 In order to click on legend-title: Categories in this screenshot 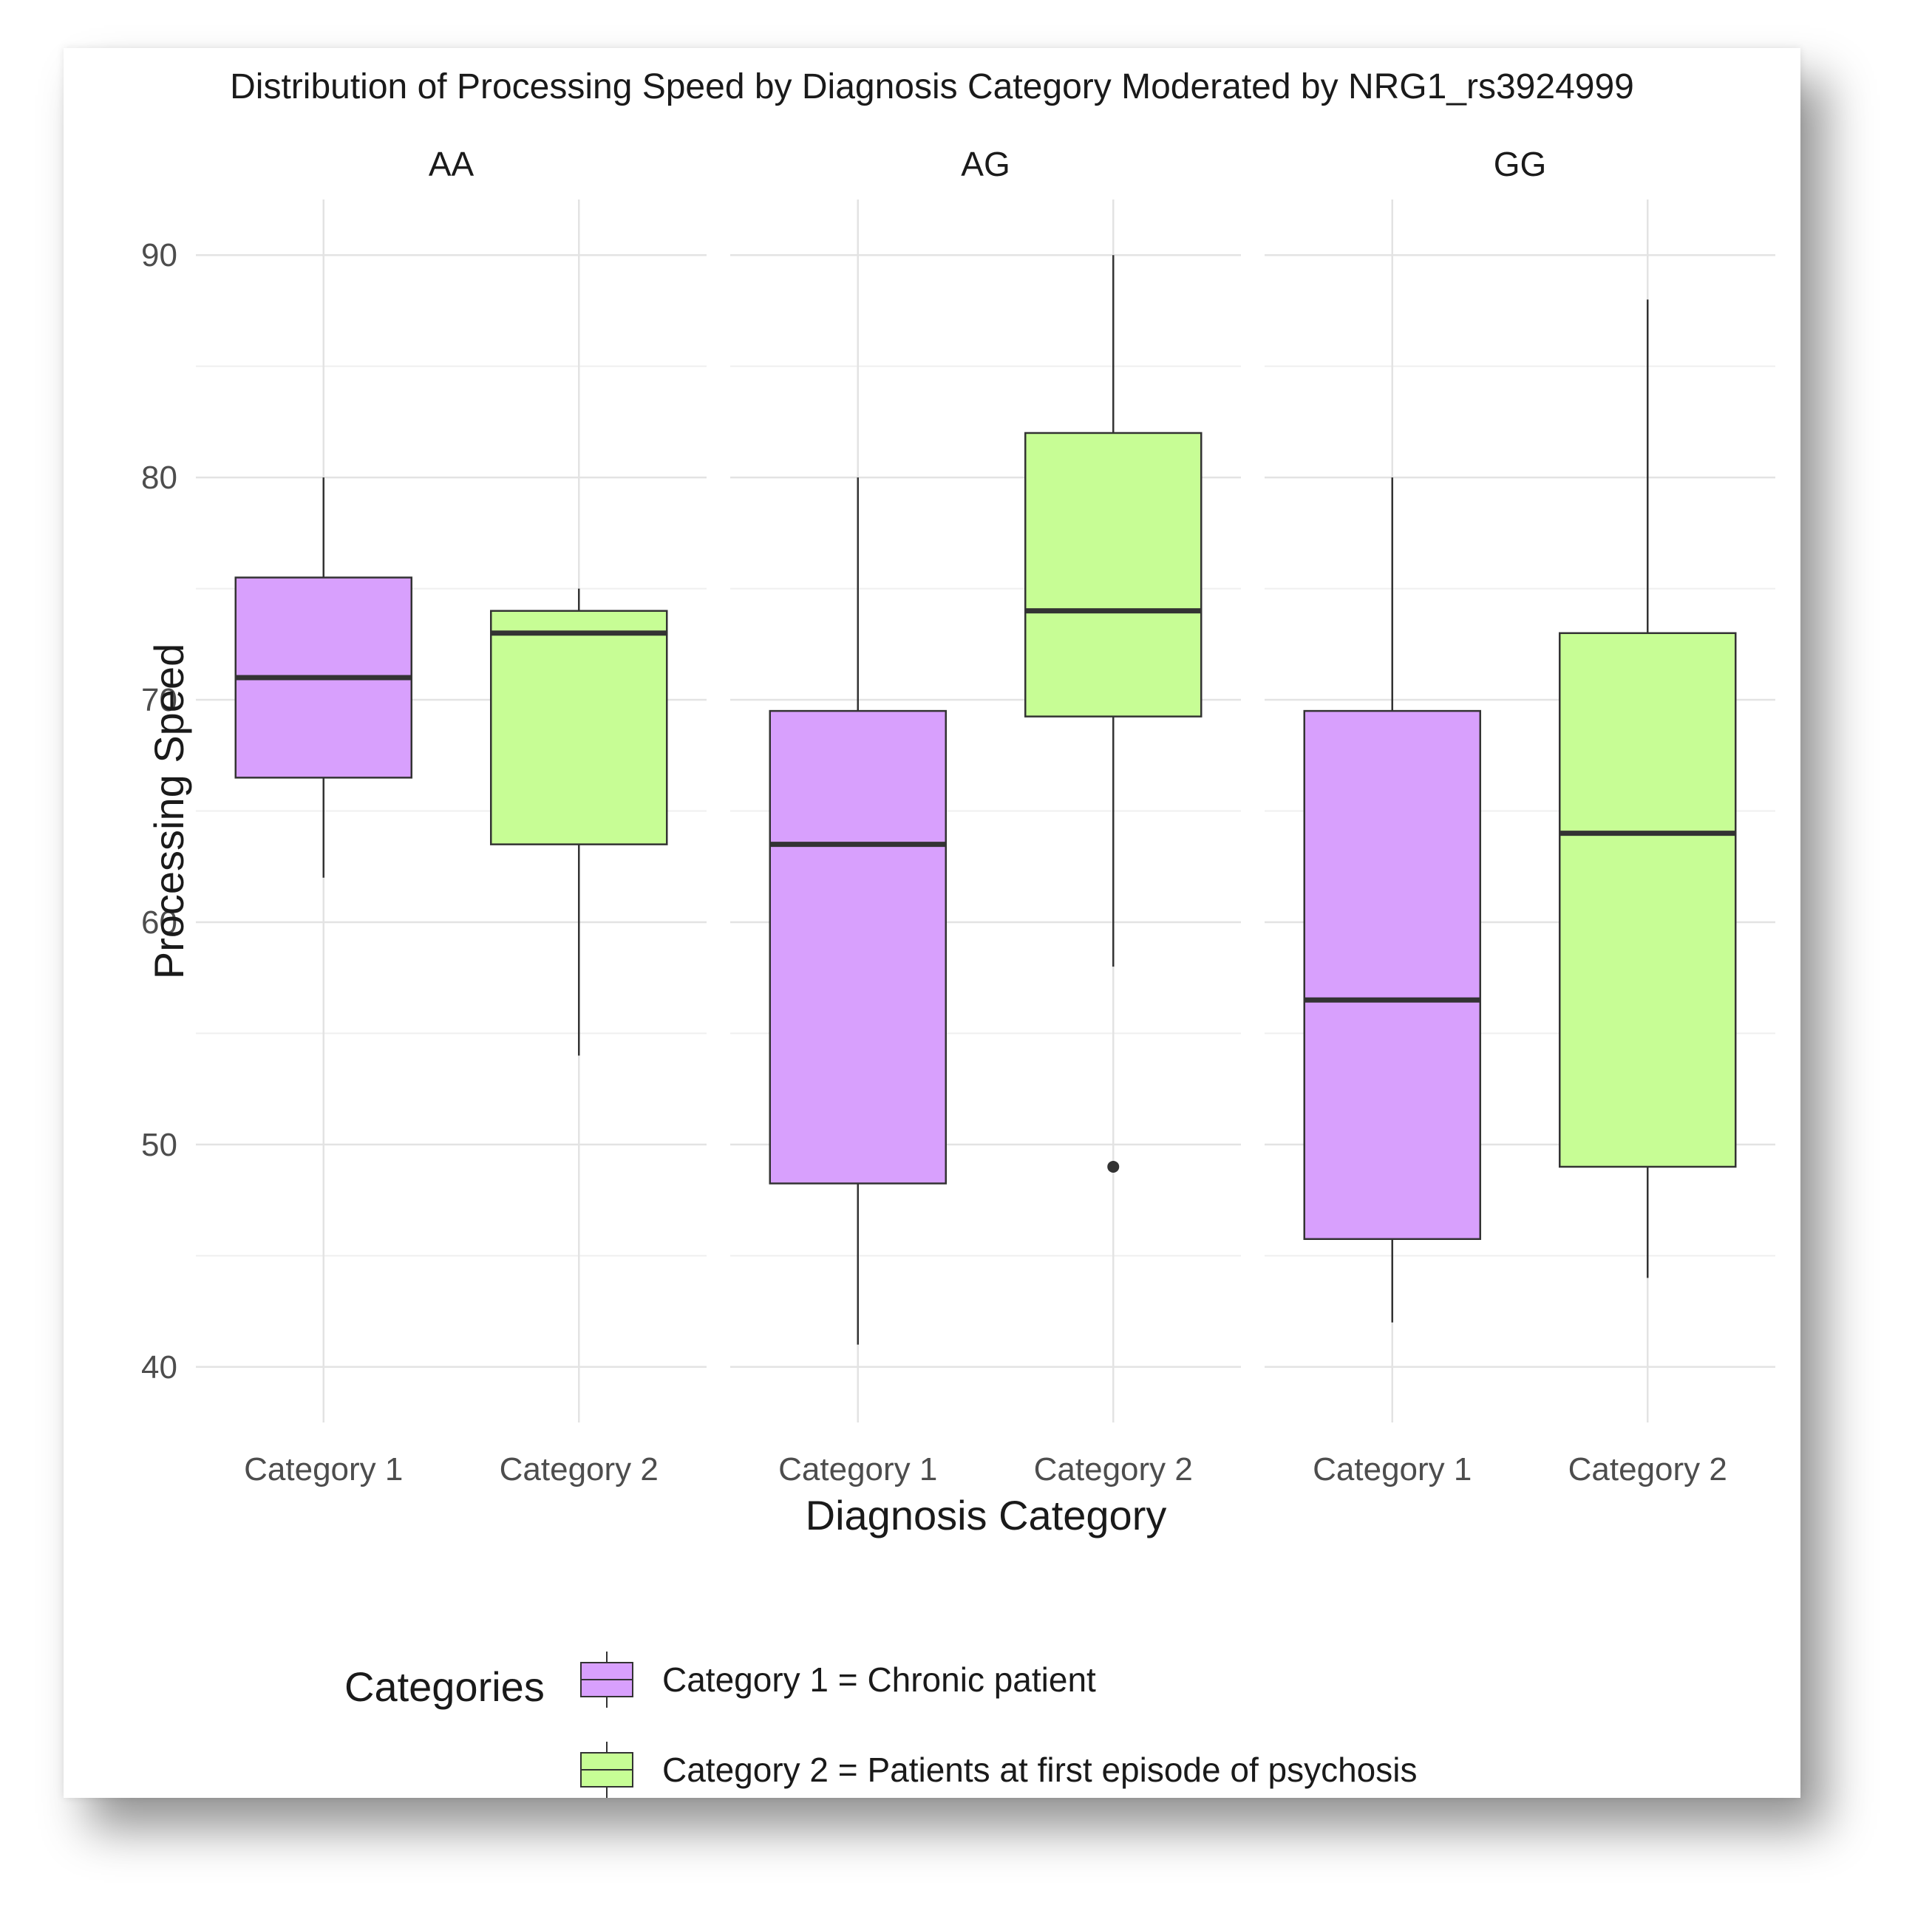, I will do `click(444, 1686)`.